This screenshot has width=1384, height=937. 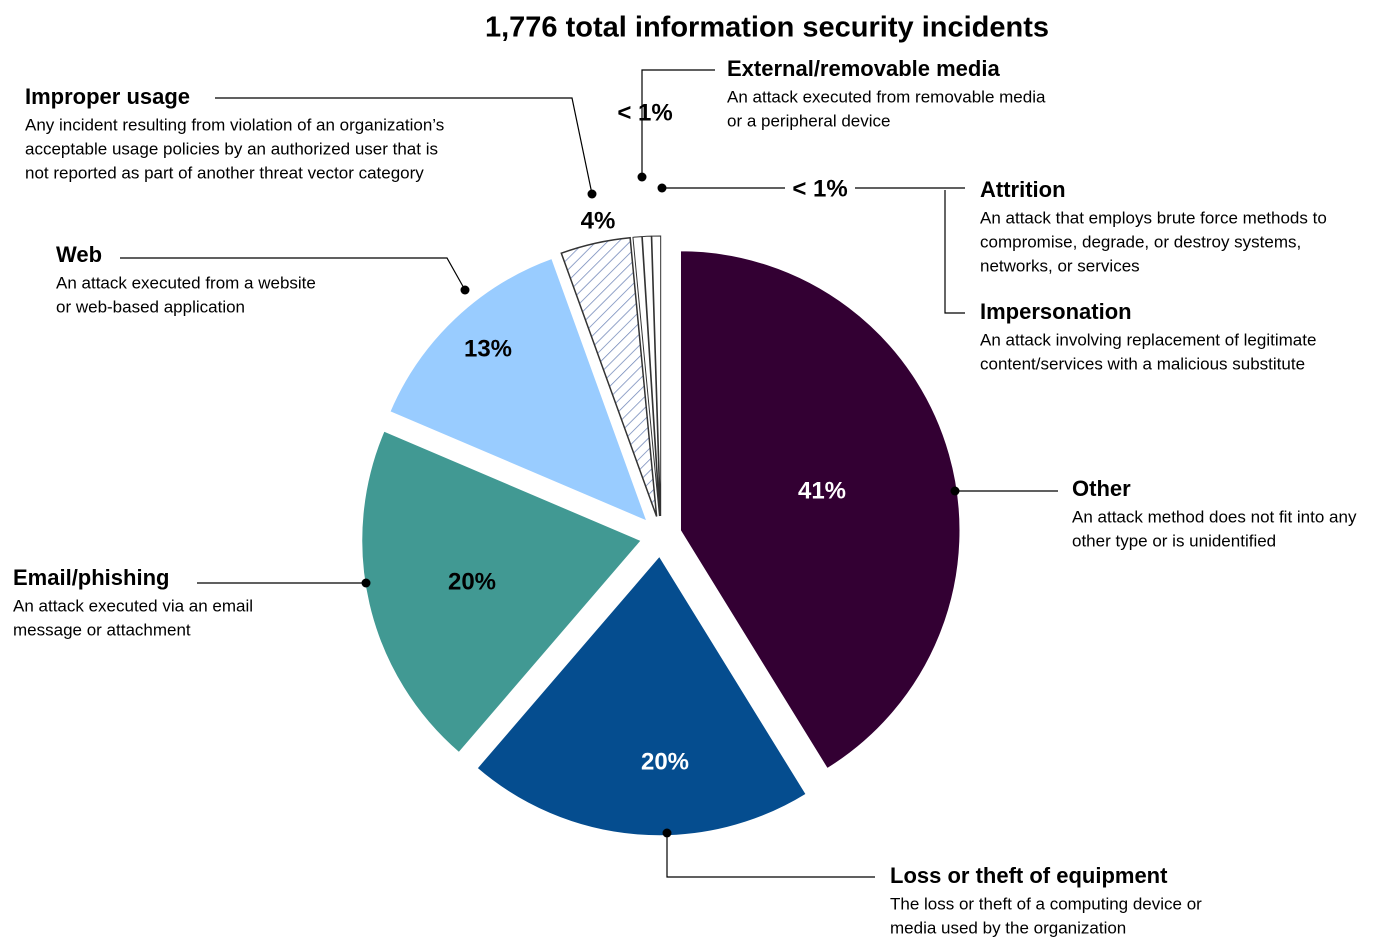 I want to click on value-label: 4%, so click(x=598, y=220).